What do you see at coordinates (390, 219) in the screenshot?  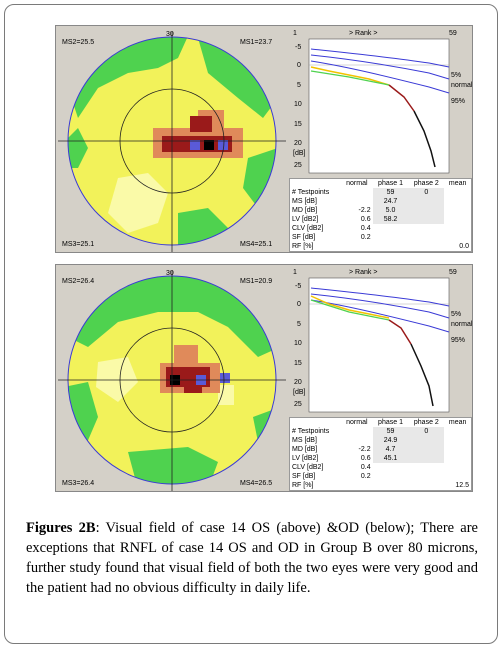 I see `row-phase1: 58.2` at bounding box center [390, 219].